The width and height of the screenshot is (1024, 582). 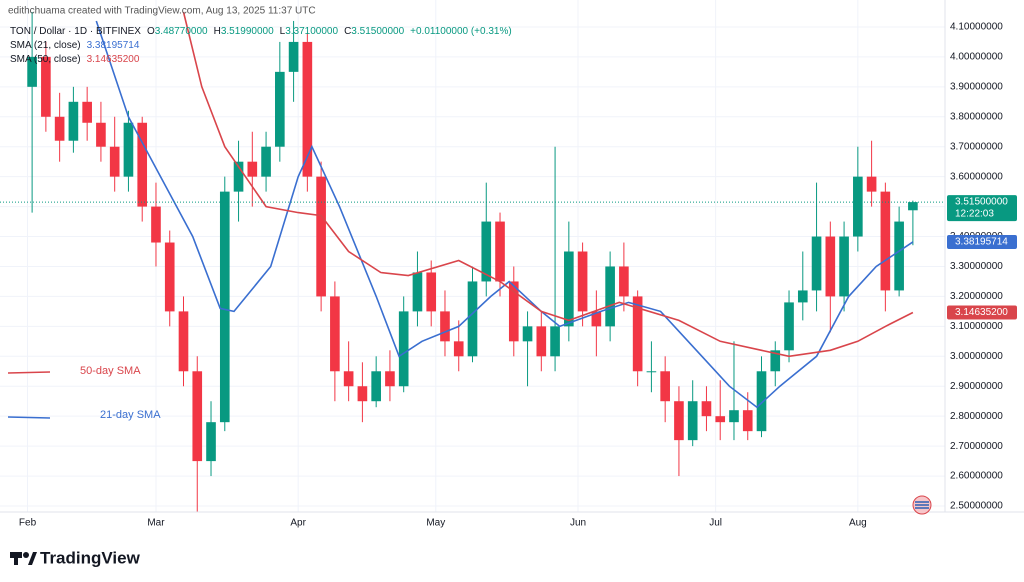 What do you see at coordinates (247, 31) in the screenshot?
I see `ohlc-value: 3.51990000` at bounding box center [247, 31].